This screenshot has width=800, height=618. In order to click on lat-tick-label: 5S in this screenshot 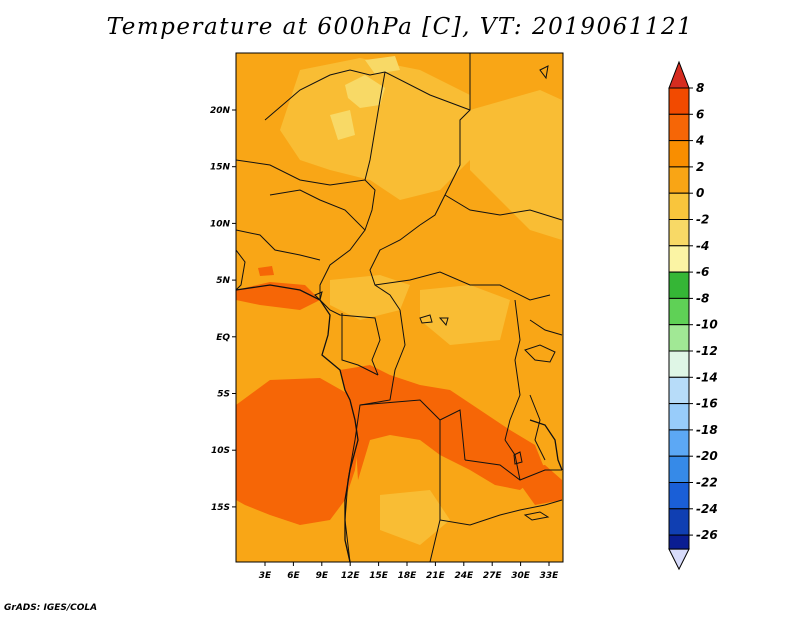, I will do `click(223, 395)`.